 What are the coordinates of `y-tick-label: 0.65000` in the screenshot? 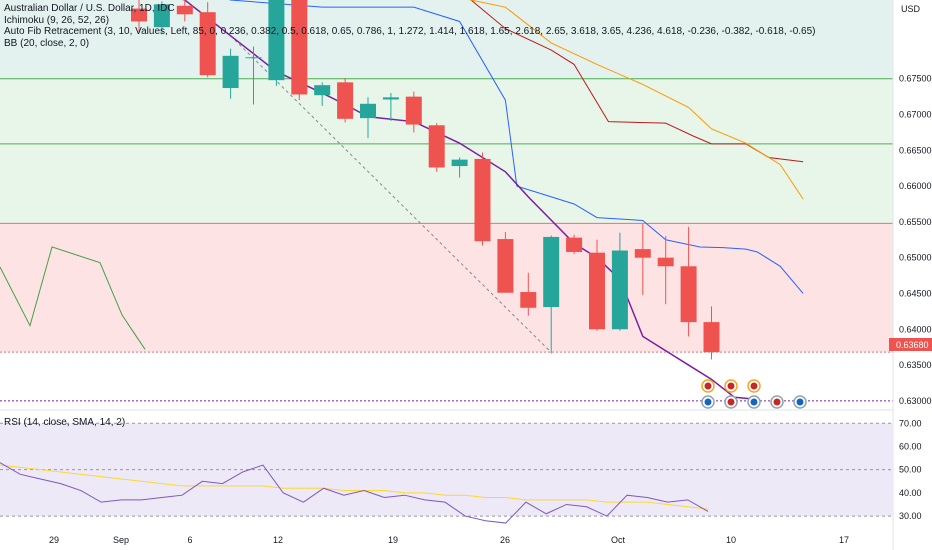 It's located at (915, 258).